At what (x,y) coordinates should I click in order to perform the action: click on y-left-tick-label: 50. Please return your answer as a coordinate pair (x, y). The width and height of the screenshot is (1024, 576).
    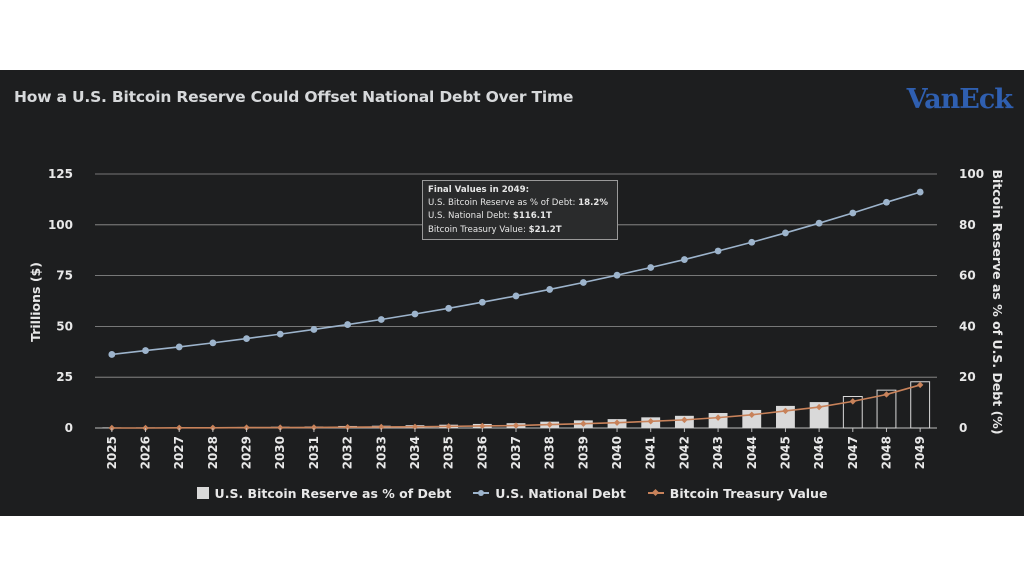
    Looking at the image, I should click on (64, 326).